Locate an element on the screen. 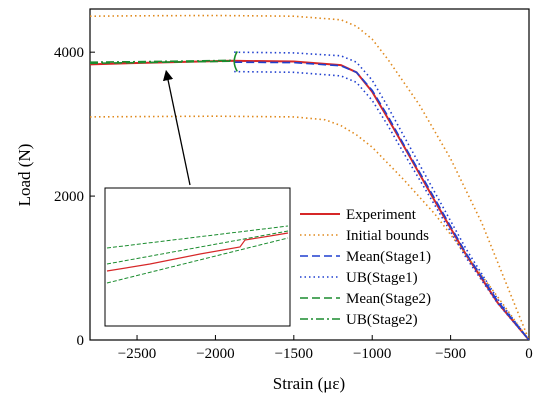 This screenshot has width=550, height=406. legend-label: Mean(Stage1) is located at coordinates (388, 257).